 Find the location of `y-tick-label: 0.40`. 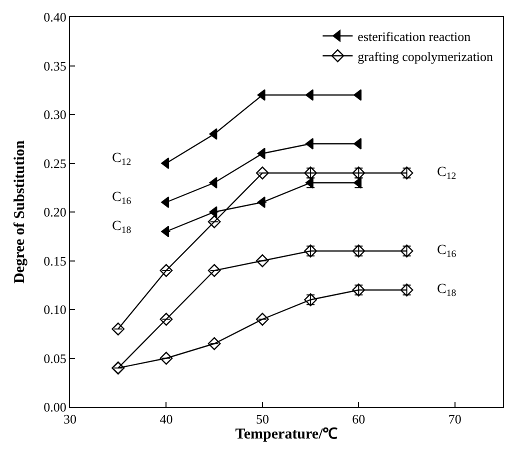

y-tick-label: 0.40 is located at coordinates (55, 17).